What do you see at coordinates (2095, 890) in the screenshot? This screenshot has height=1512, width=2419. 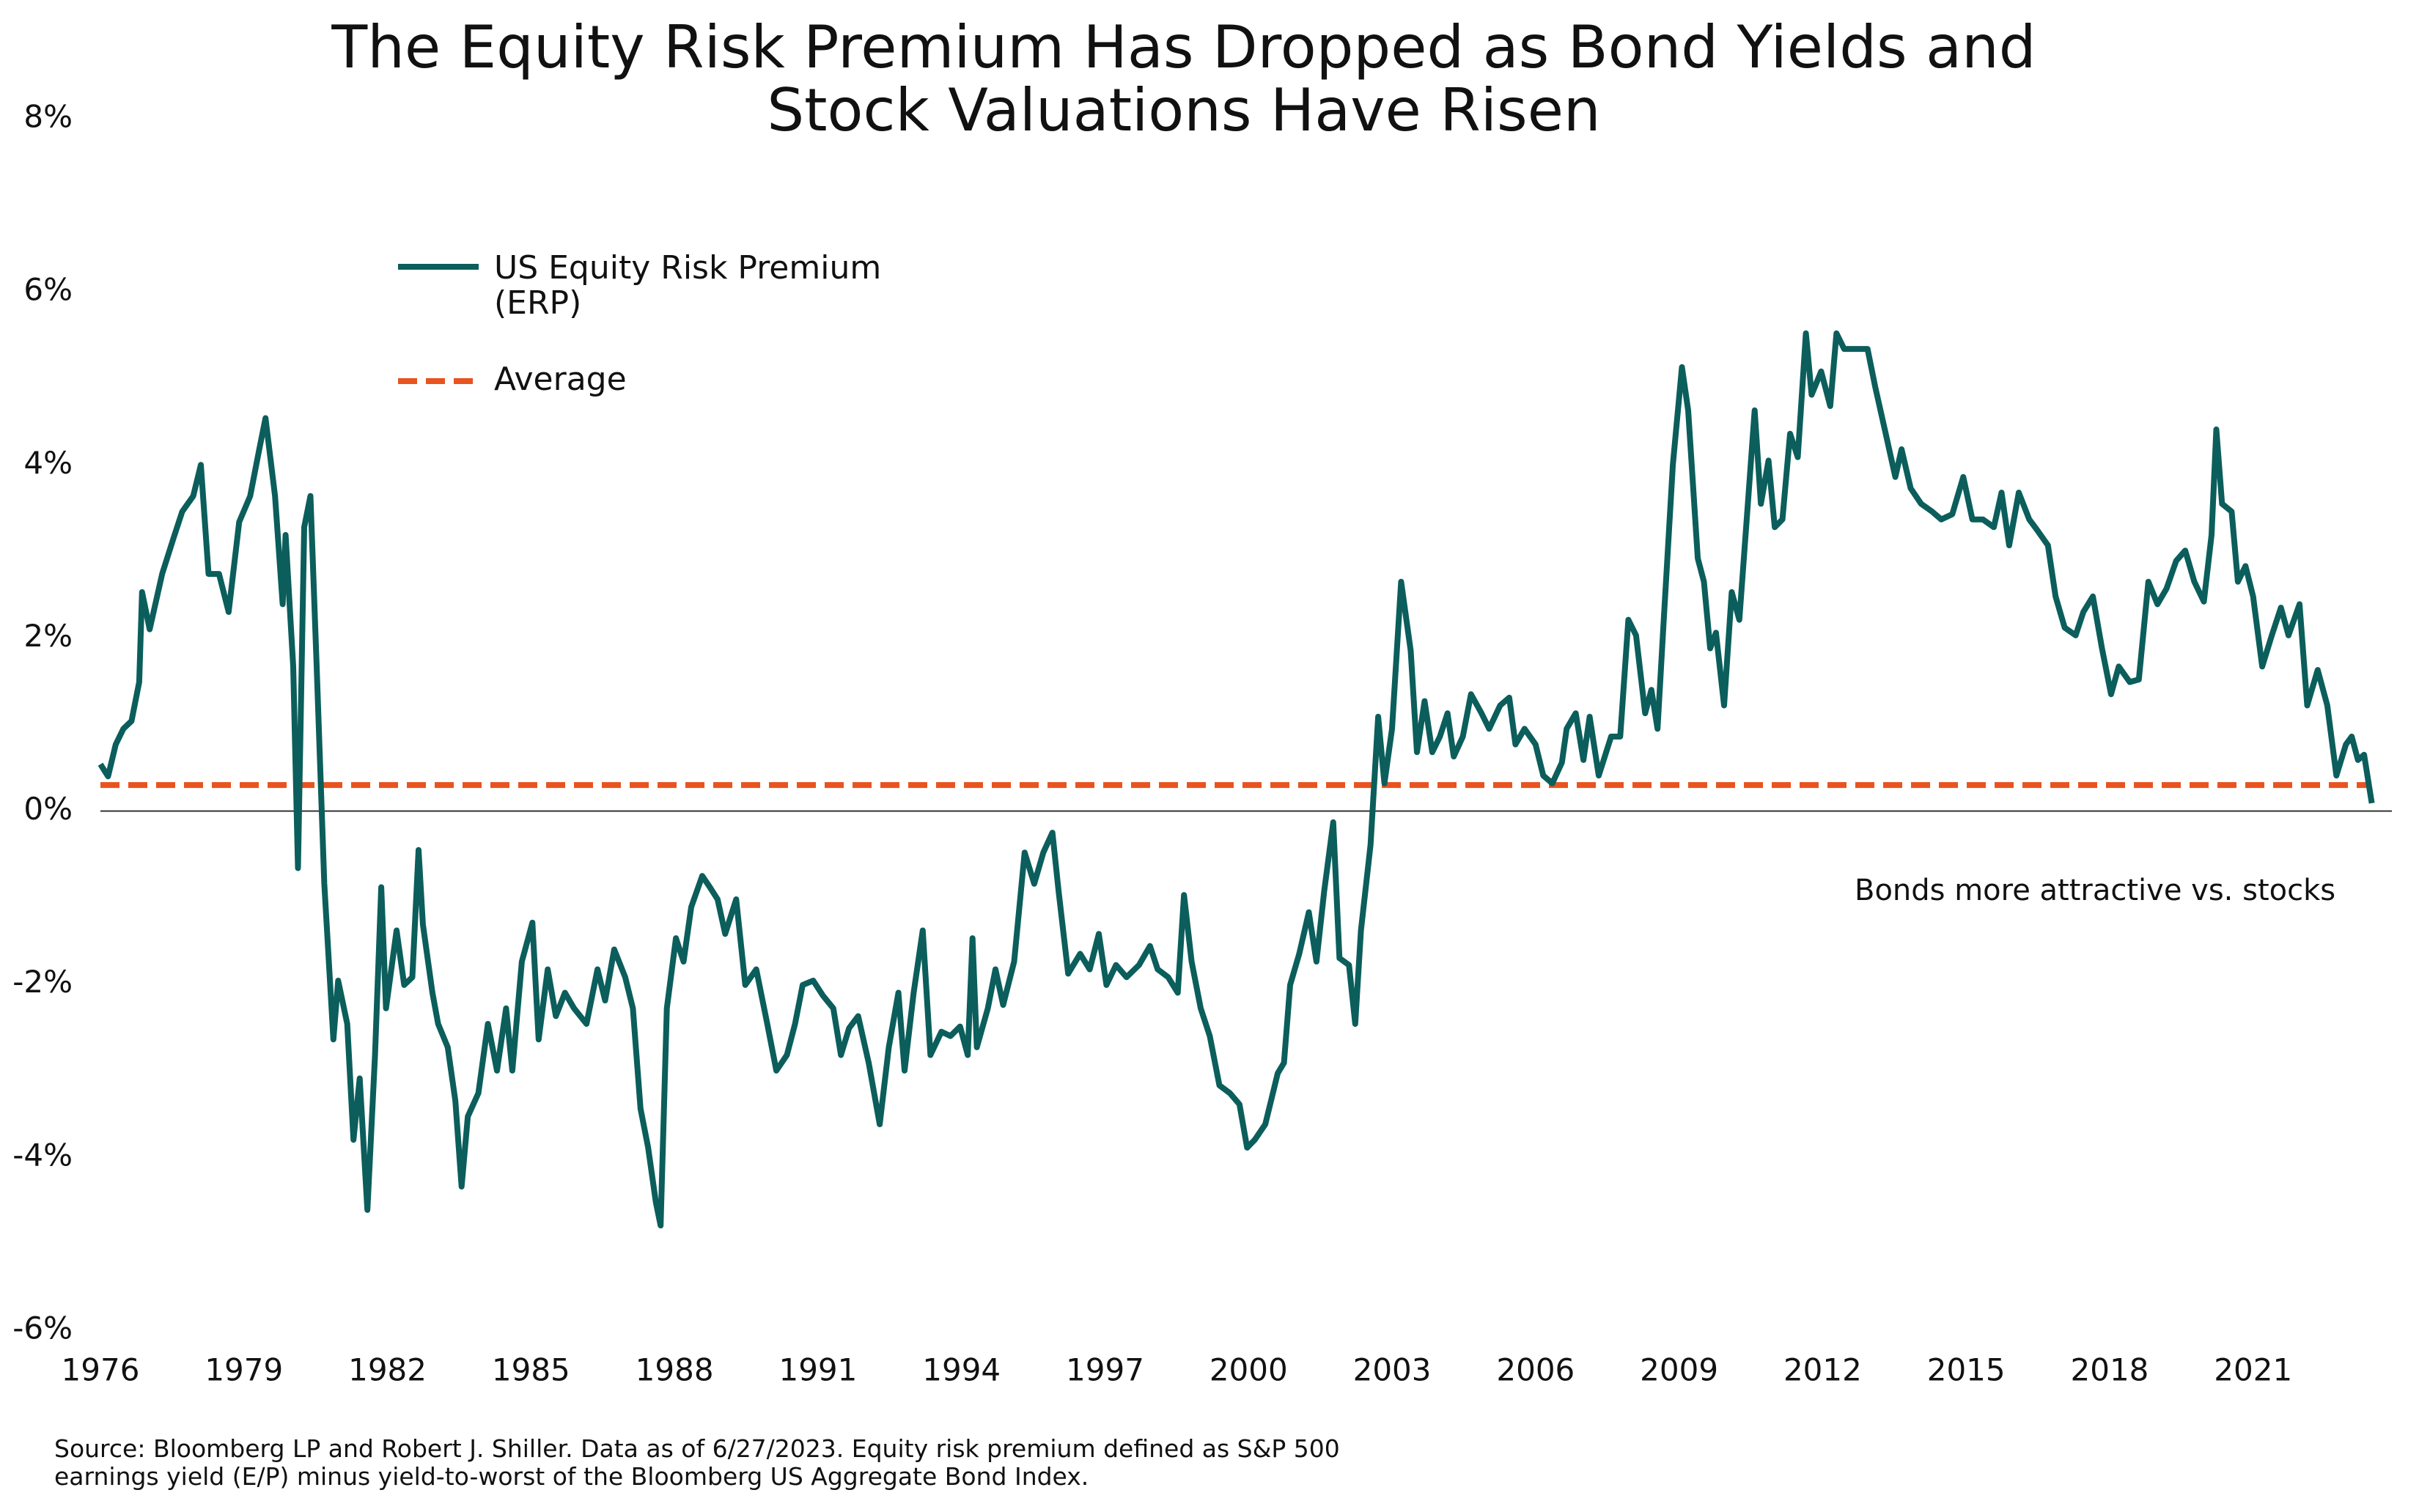 I see `annotation: Bonds more attractive vs. stocks` at bounding box center [2095, 890].